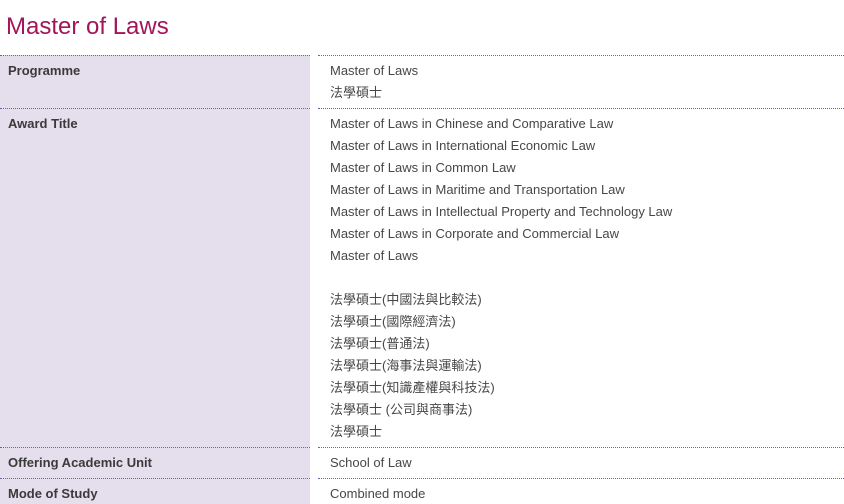  I want to click on table-row-offering-academic-unit: Offering Academic Unit School of Law, so click(422, 462).